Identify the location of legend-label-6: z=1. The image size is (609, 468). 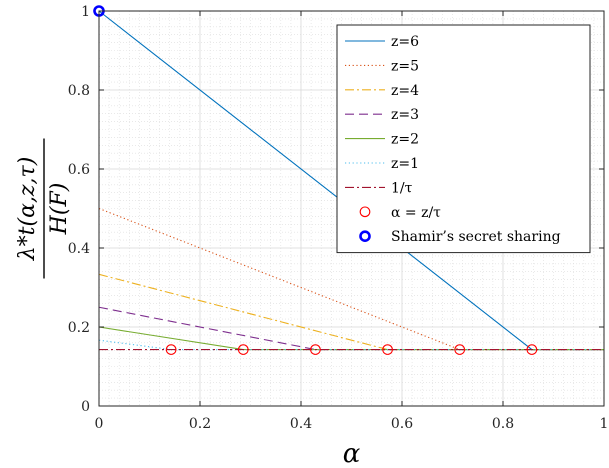
(405, 164).